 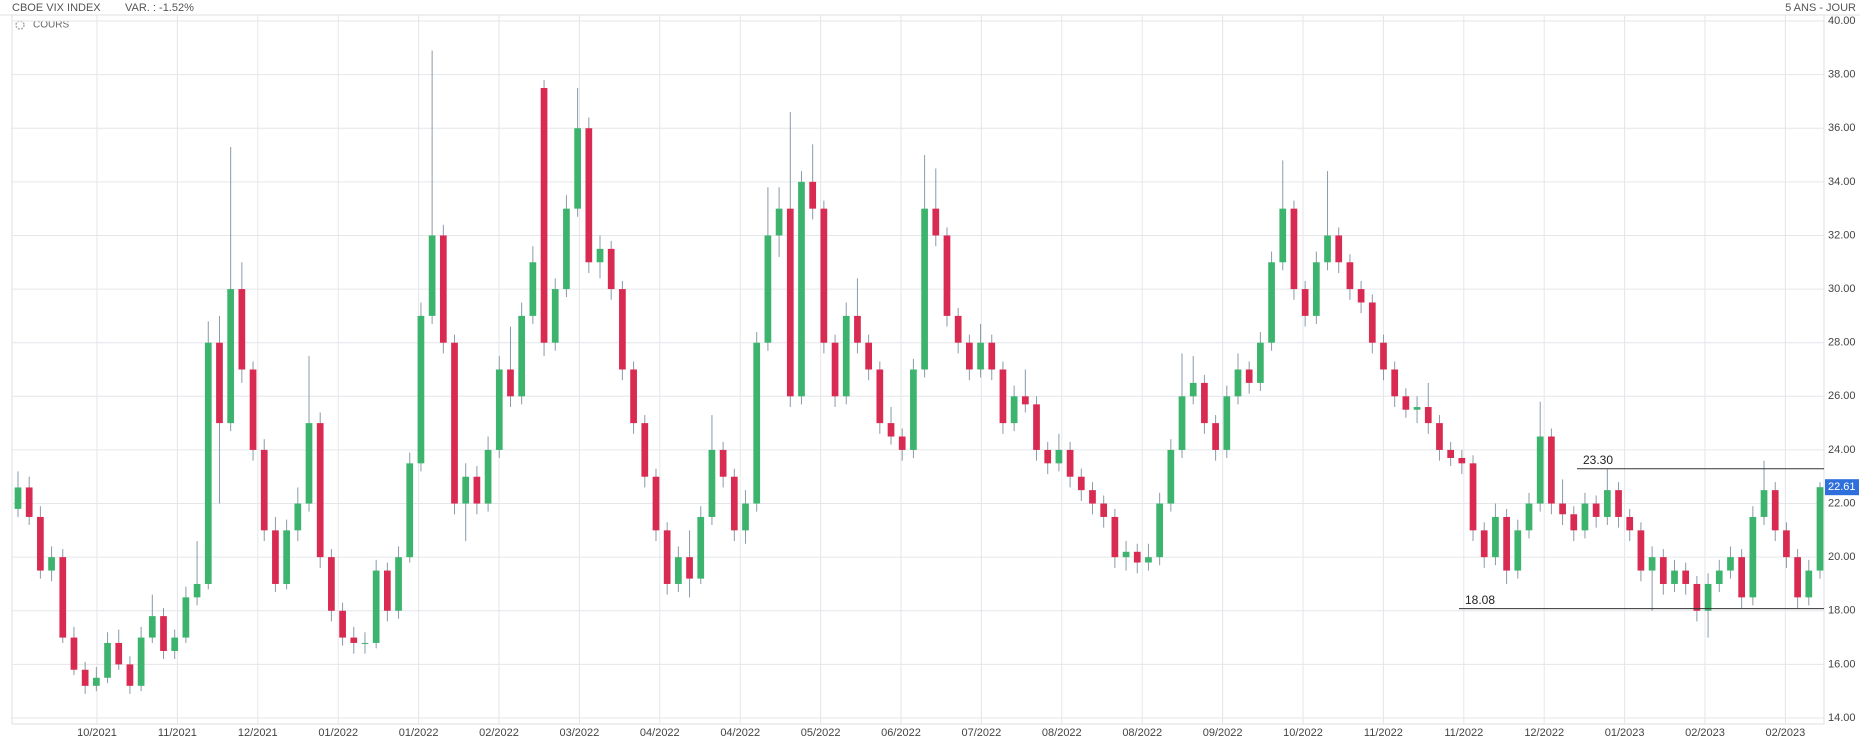 I want to click on x-tick-label: 09/2022, so click(x=1223, y=733).